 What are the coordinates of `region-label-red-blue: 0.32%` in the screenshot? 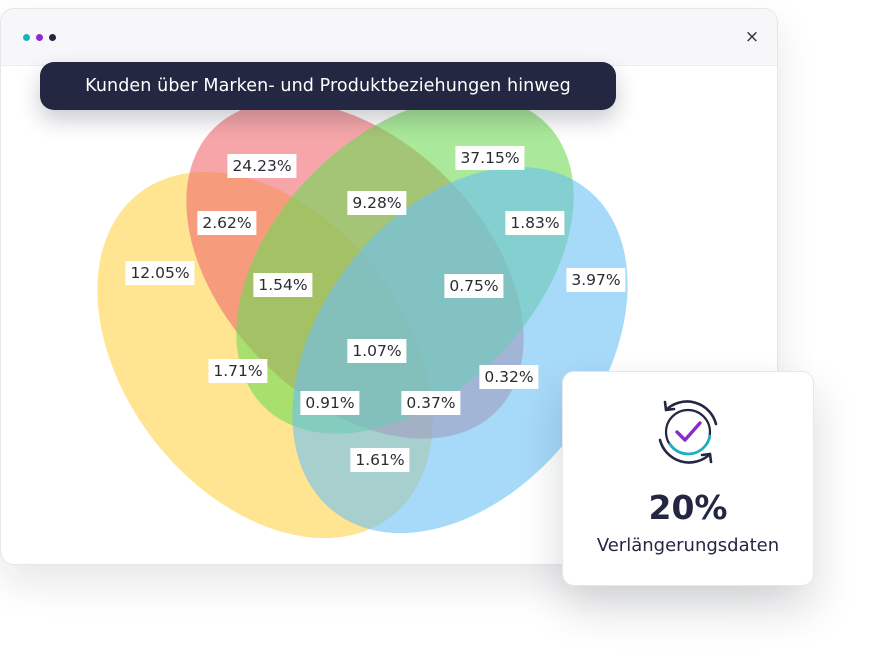 It's located at (509, 377).